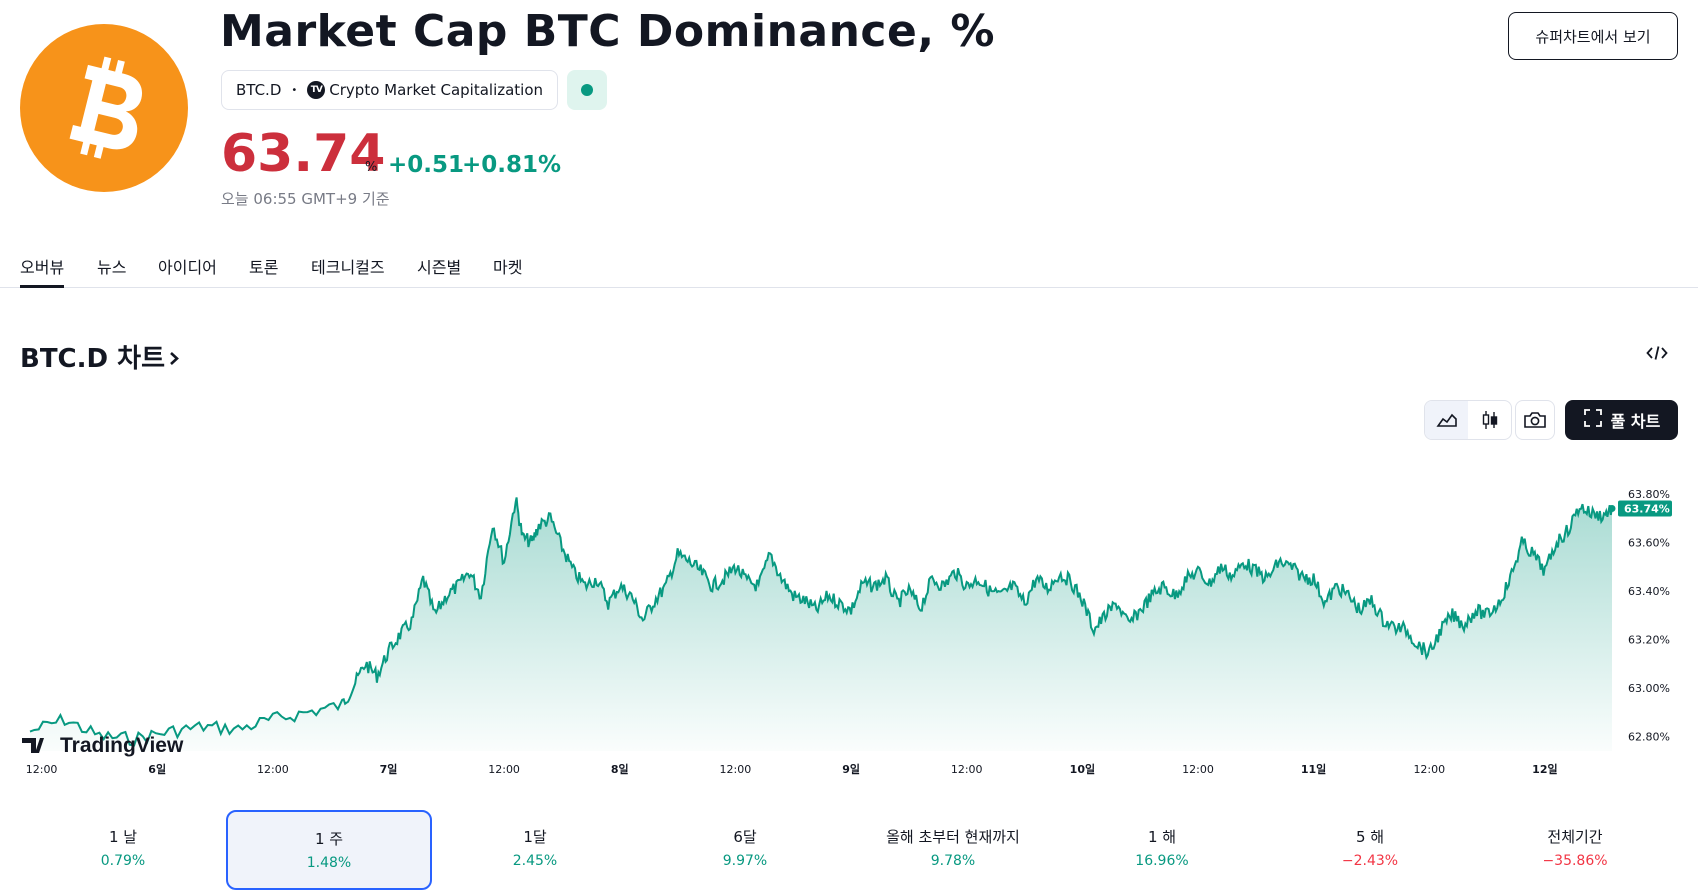 The height and width of the screenshot is (894, 1698). I want to click on period-label: 1 주, so click(329, 839).